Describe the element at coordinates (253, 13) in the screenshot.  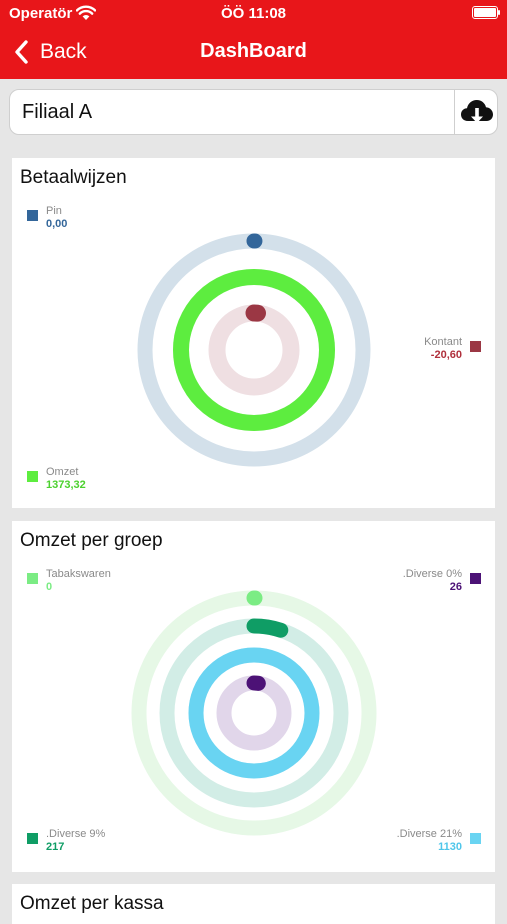
I see `status-time: ÖÖ 11:08` at that location.